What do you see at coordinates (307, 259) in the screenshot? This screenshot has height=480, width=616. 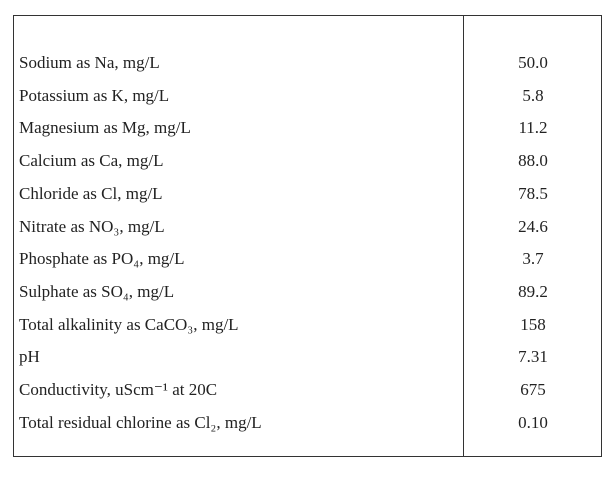 I see `table-row: Phosphate as PO₄, mg/L 3.7` at bounding box center [307, 259].